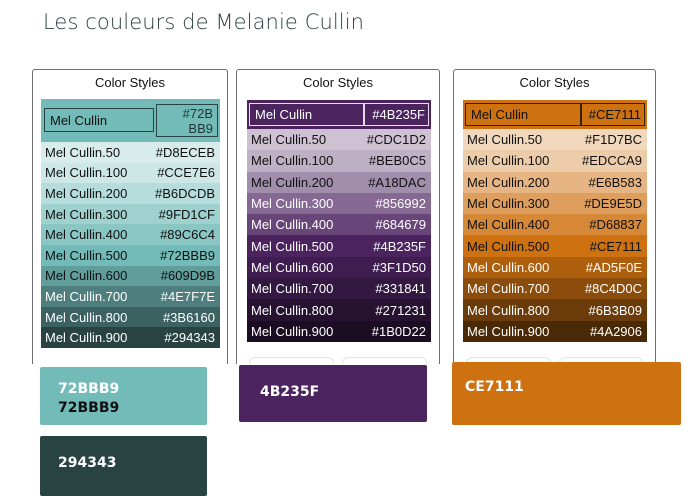 Image resolution: width=689 pixels, height=496 pixels. I want to click on color-row-400: Mel Cullin.400 #684679, so click(339, 225).